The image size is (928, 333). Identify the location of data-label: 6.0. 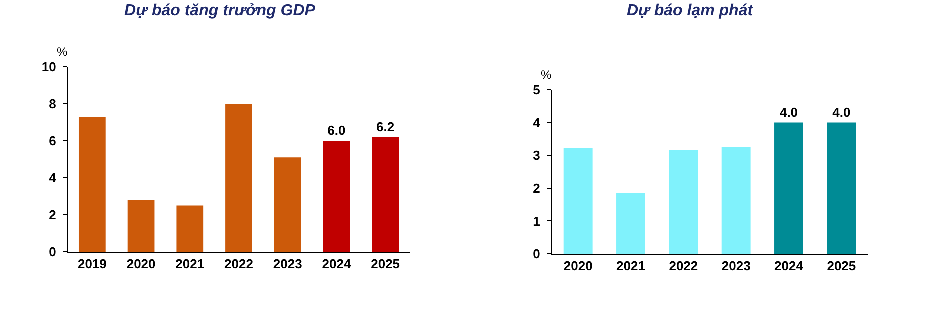
(337, 130).